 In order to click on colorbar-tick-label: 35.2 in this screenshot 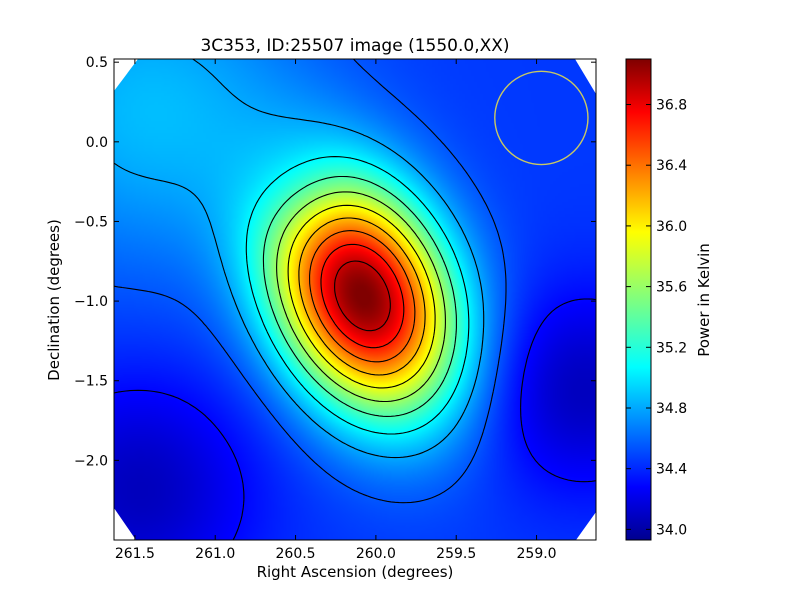, I will do `click(671, 348)`.